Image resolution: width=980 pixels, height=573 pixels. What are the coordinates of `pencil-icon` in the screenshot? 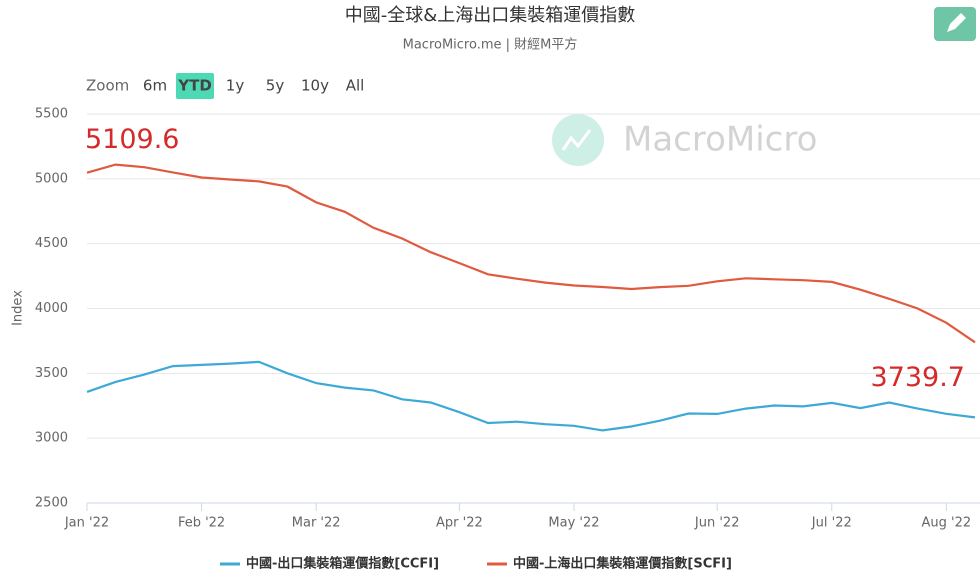 It's located at (956, 22).